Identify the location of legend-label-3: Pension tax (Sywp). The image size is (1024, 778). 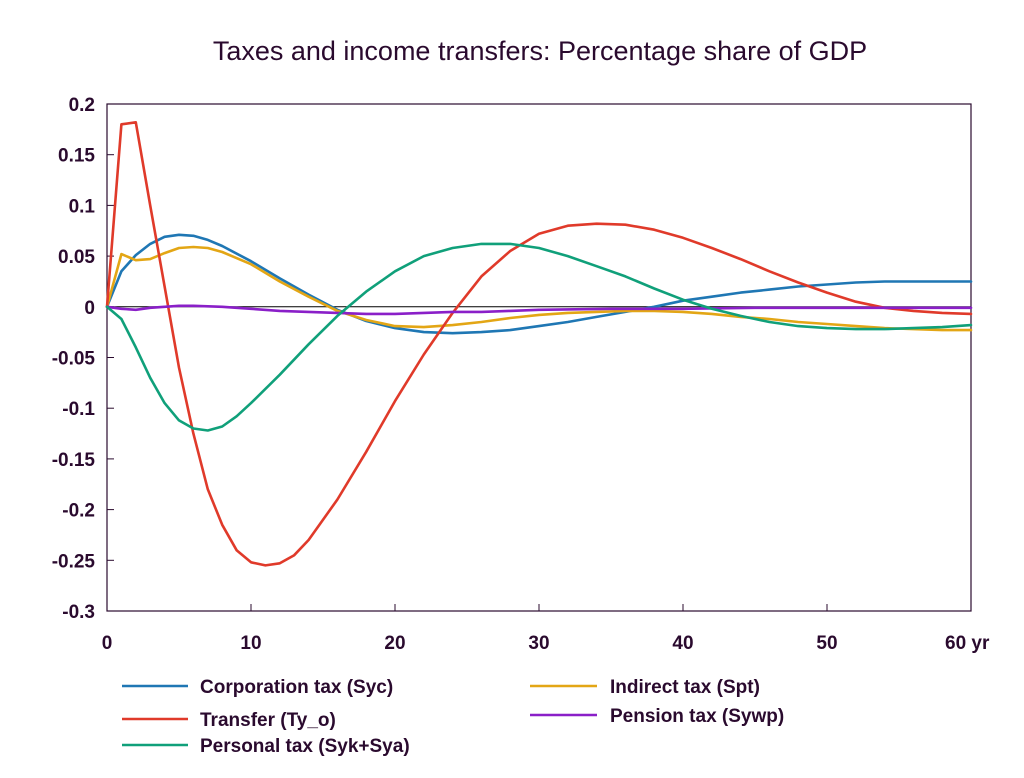
(697, 716).